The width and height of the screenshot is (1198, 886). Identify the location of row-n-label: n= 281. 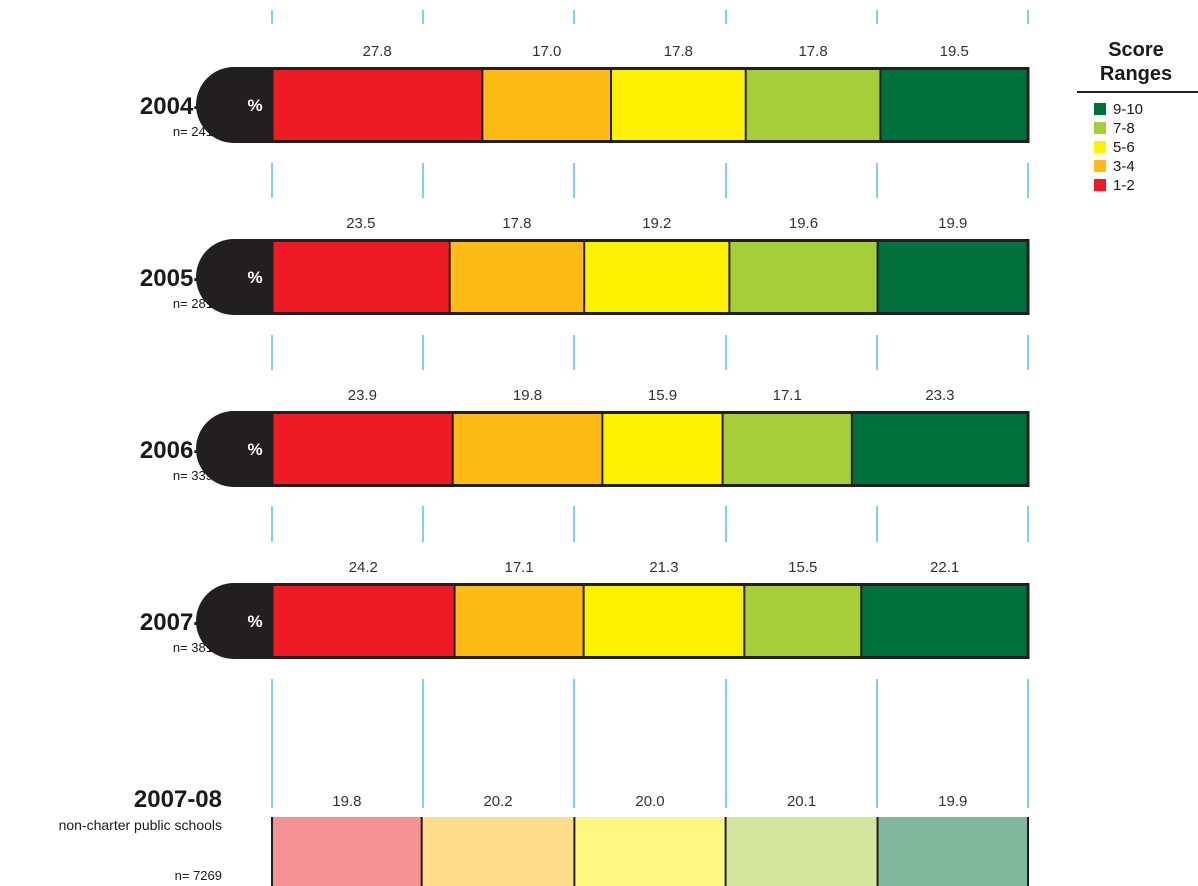
(193, 303).